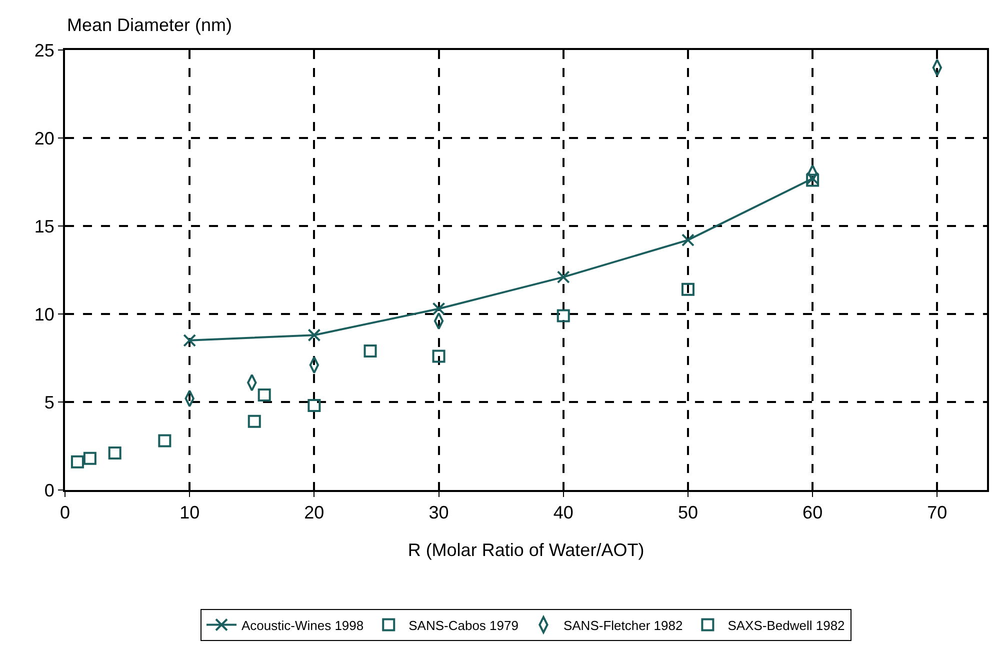 The height and width of the screenshot is (646, 994). What do you see at coordinates (65, 512) in the screenshot?
I see `x-tick-label: 0` at bounding box center [65, 512].